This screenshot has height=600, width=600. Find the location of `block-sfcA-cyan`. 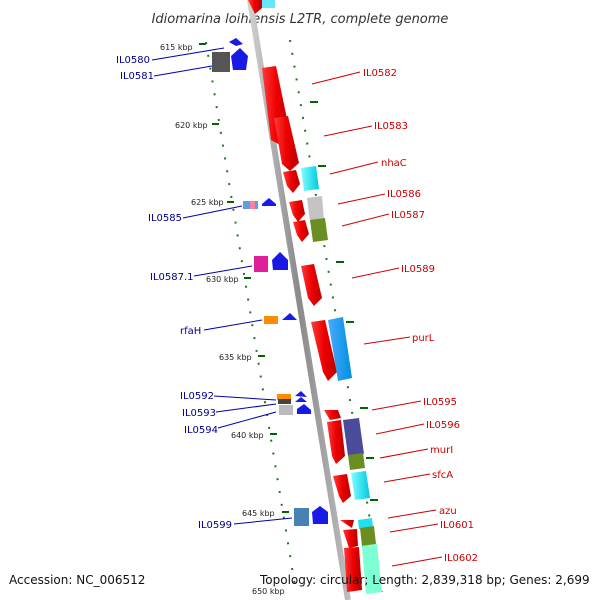

block-sfcA-cyan is located at coordinates (360, 485).